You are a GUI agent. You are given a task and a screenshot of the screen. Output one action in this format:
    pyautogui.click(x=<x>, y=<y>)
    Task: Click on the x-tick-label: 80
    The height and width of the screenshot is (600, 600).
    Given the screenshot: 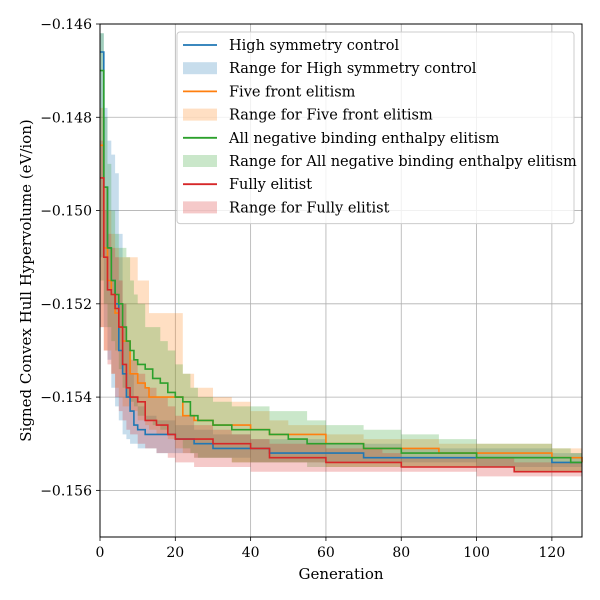 What is the action you would take?
    pyautogui.click(x=401, y=553)
    